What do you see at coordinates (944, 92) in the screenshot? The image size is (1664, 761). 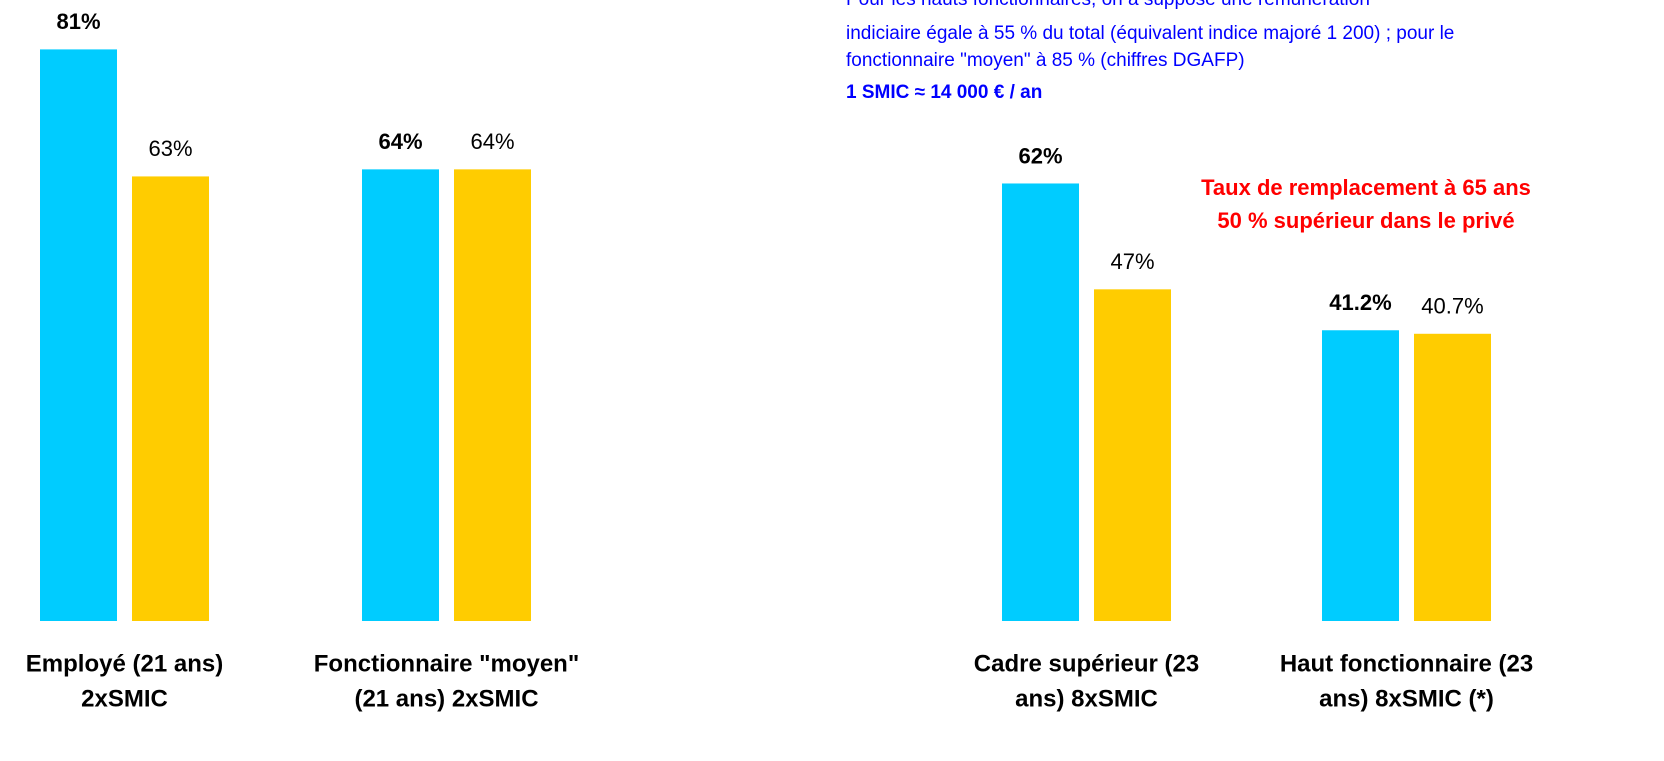 I see `note-bold: 1 SMIC ≈ 14 000 € / an` at bounding box center [944, 92].